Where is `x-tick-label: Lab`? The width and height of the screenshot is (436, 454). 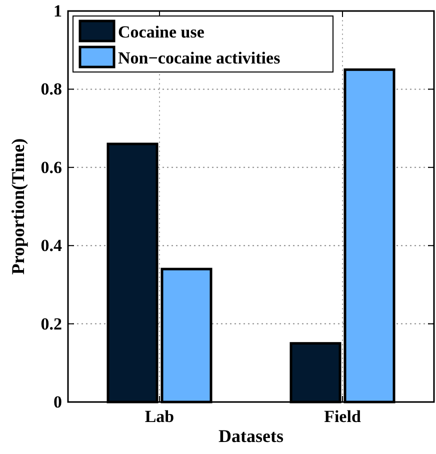
x-tick-label: Lab is located at coordinates (159, 416).